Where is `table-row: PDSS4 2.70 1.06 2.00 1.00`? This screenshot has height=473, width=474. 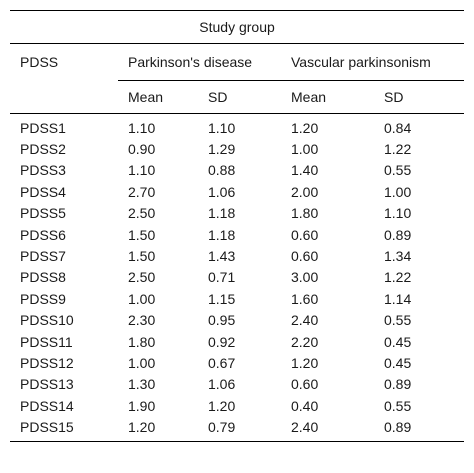 table-row: PDSS4 2.70 1.06 2.00 1.00 is located at coordinates (237, 191).